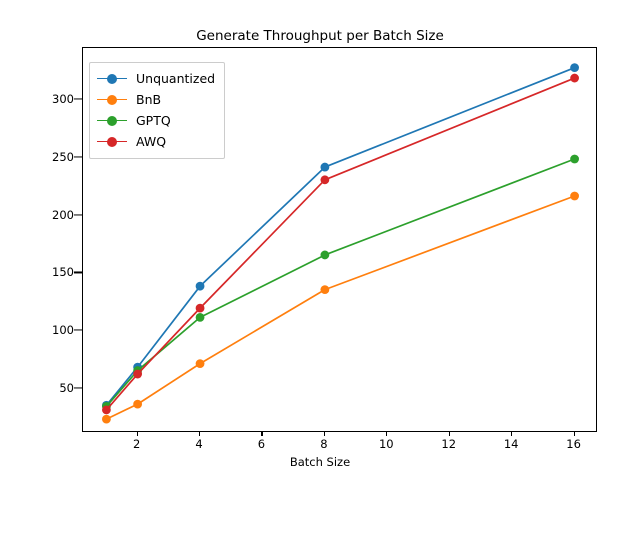  I want to click on x-tick-label: 8, so click(324, 444).